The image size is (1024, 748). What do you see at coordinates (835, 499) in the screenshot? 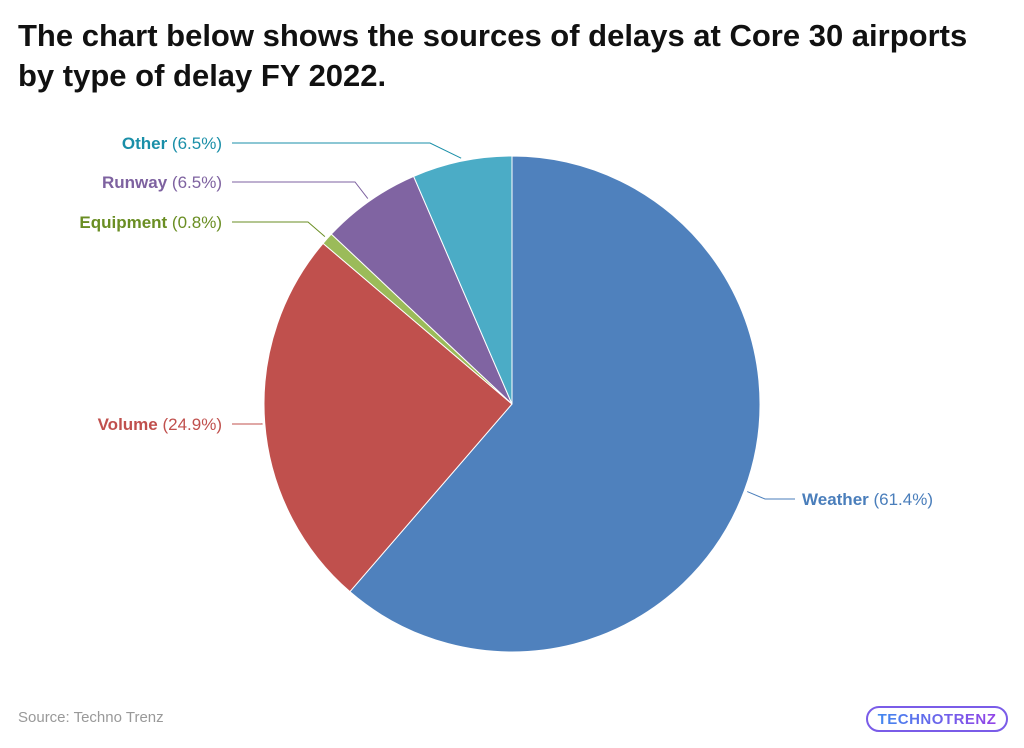
I see `slice-name: Weather` at bounding box center [835, 499].